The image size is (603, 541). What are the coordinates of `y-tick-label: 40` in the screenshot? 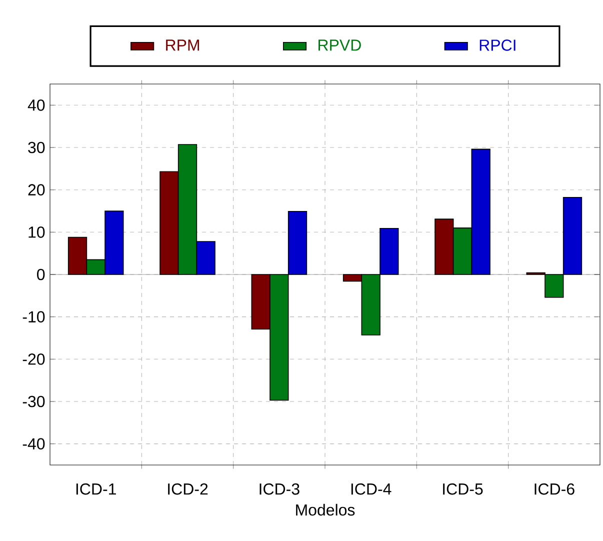 It's located at (36, 105).